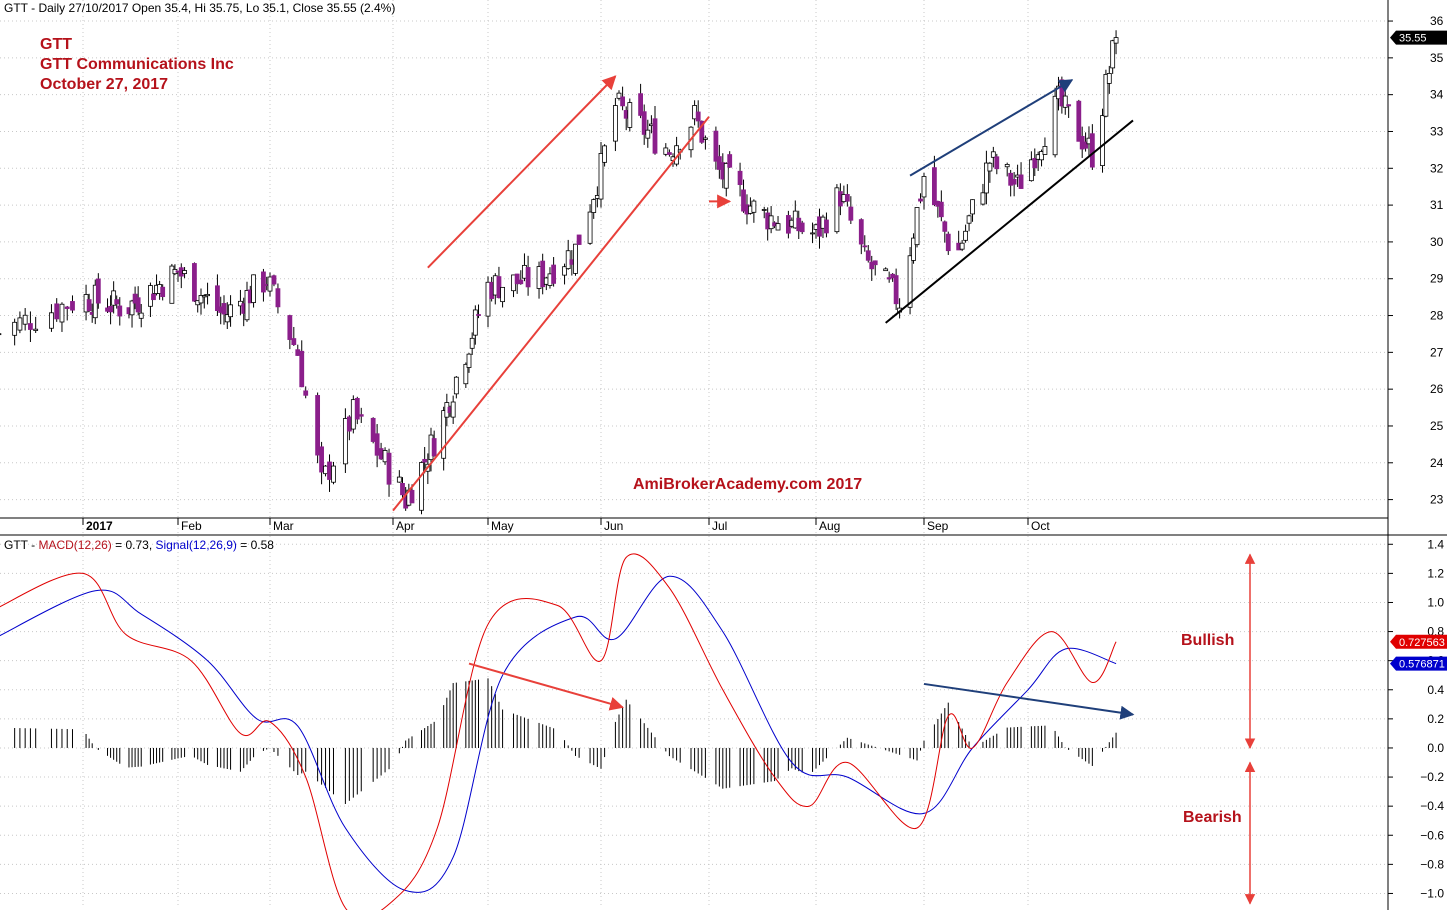  I want to click on price-tick-label: 23, so click(1437, 500).